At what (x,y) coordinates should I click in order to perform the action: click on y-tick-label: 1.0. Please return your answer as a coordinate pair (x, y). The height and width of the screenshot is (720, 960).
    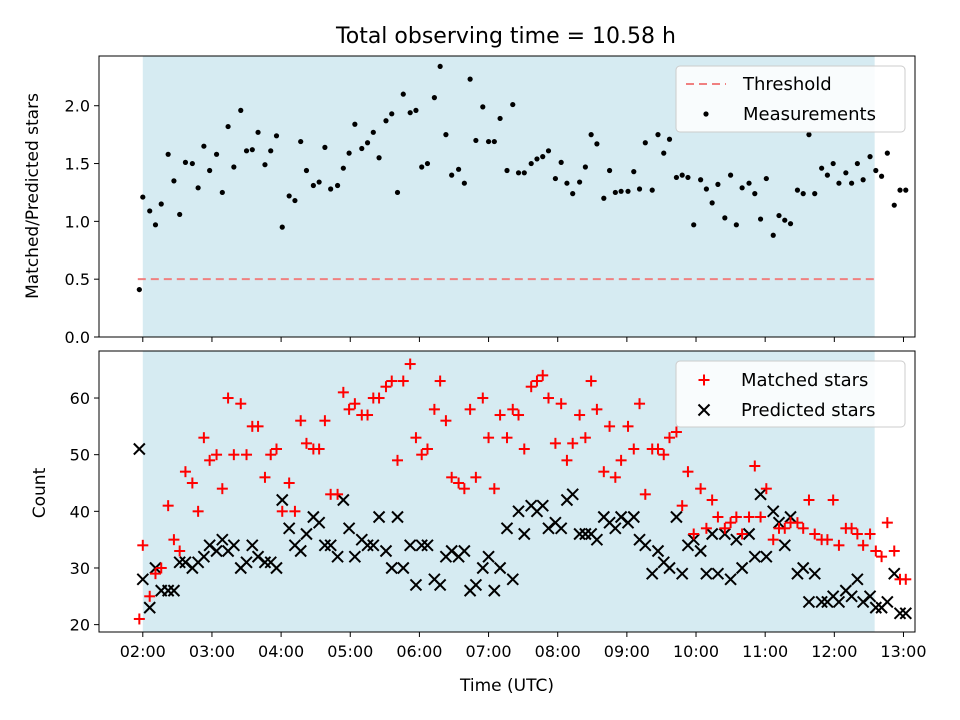
    Looking at the image, I should click on (77, 221).